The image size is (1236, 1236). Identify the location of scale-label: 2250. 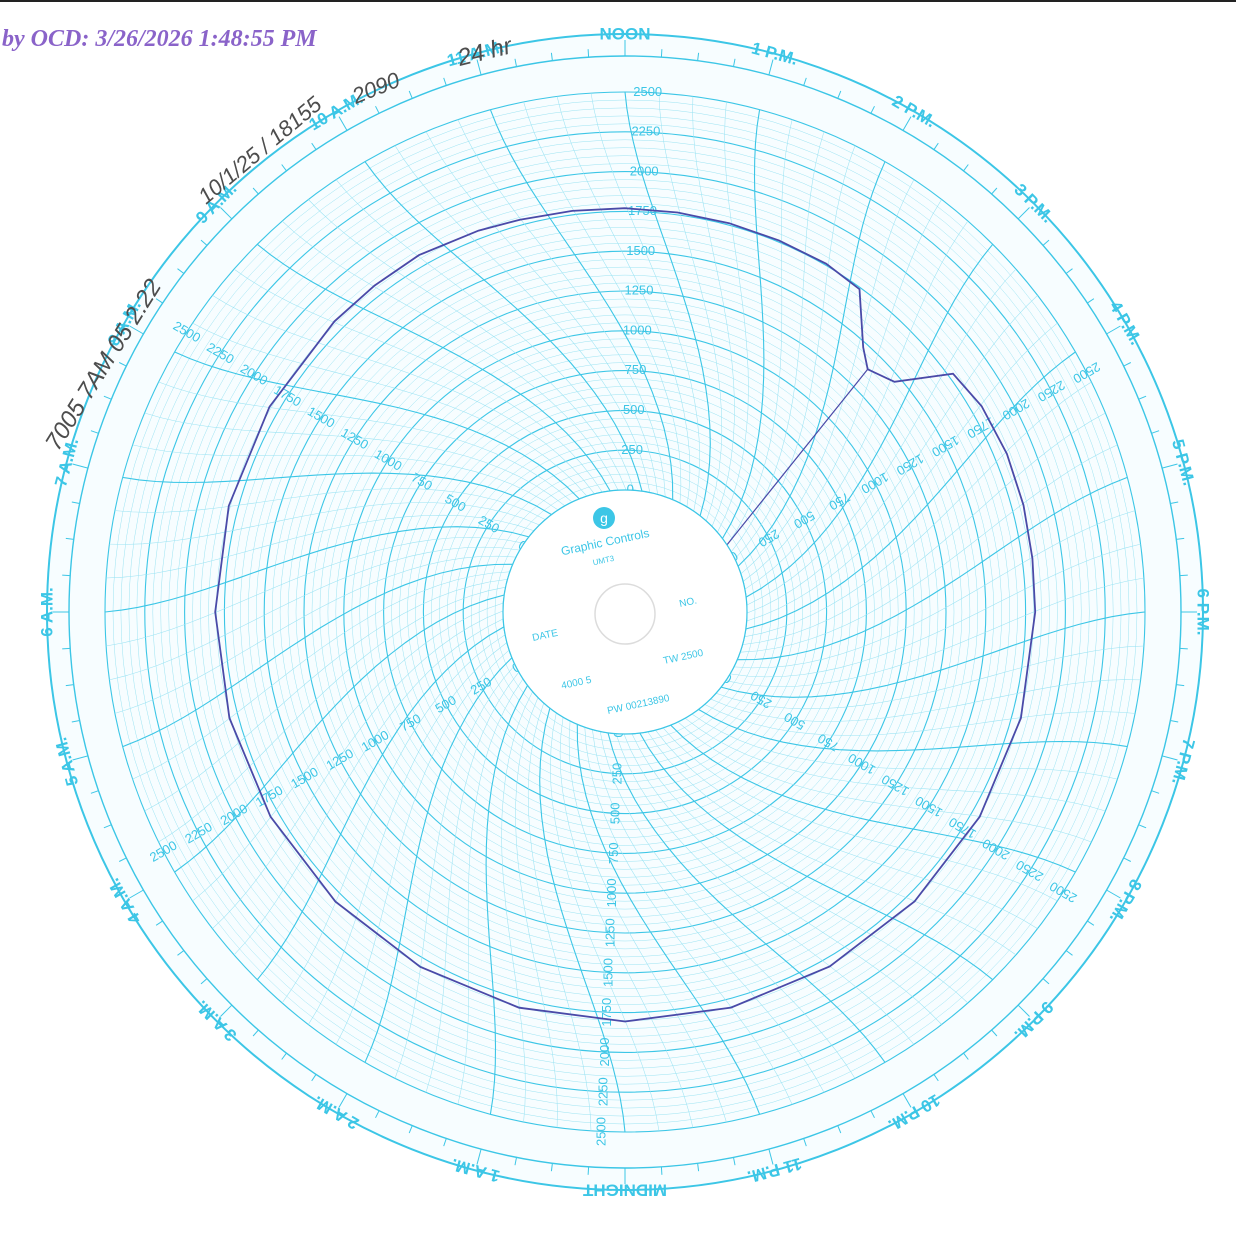
(645, 131).